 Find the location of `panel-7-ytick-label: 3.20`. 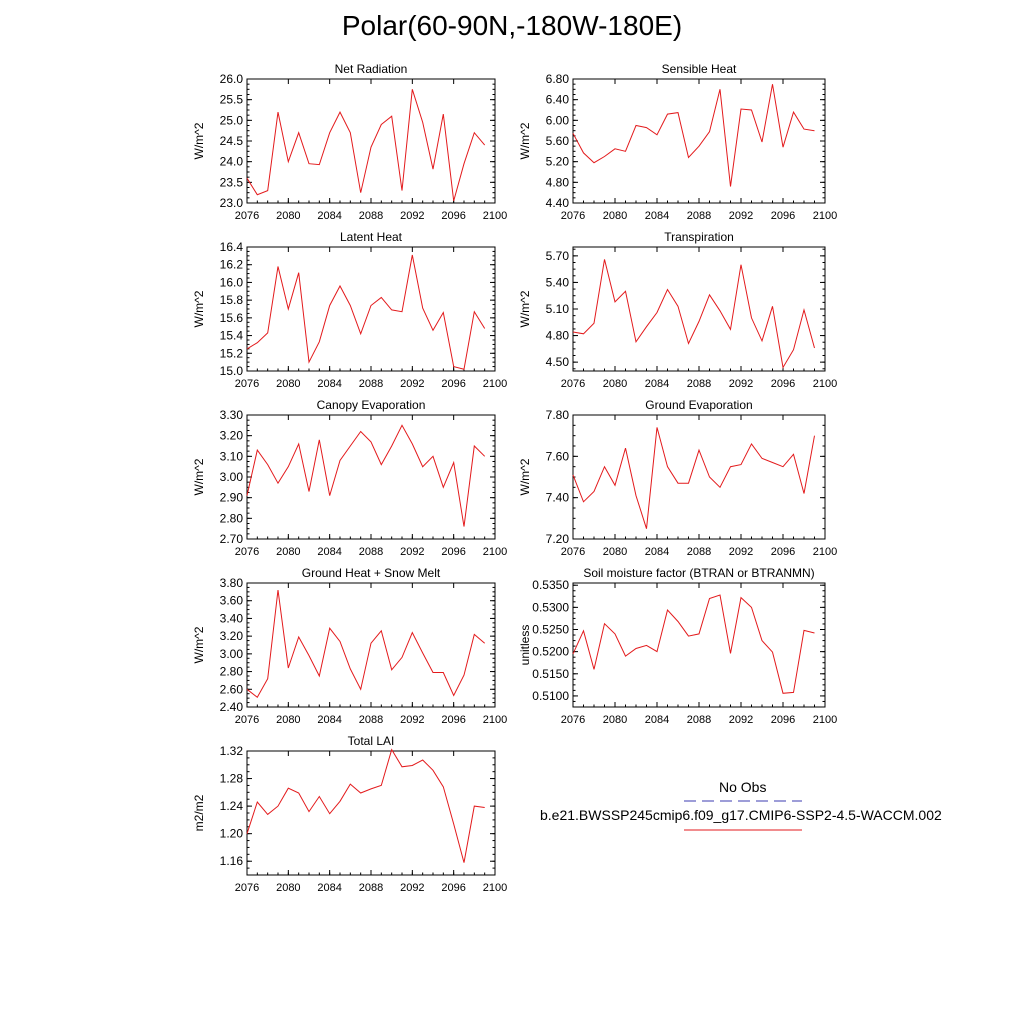

panel-7-ytick-label: 3.20 is located at coordinates (232, 636).